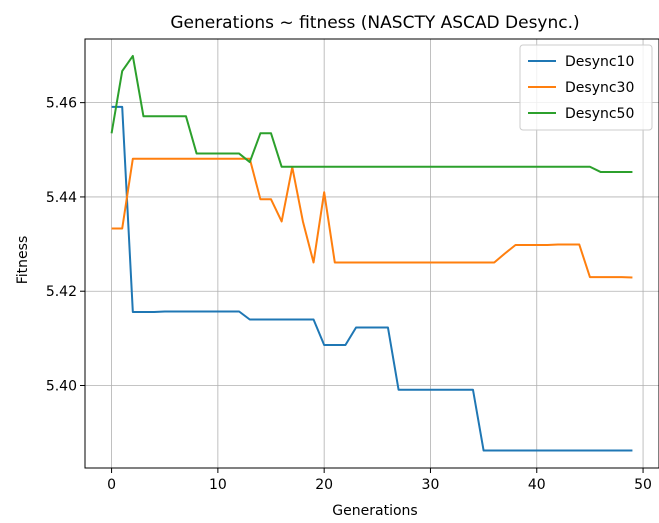 This screenshot has height=523, width=659. What do you see at coordinates (218, 485) in the screenshot?
I see `x-tick-label: 10` at bounding box center [218, 485].